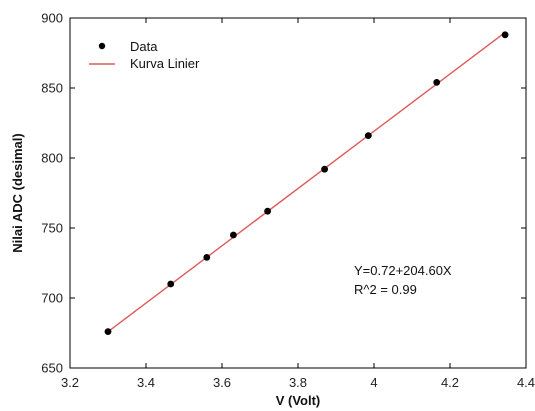  Describe the element at coordinates (450, 382) in the screenshot. I see `x-tick-label: 4.2` at that location.